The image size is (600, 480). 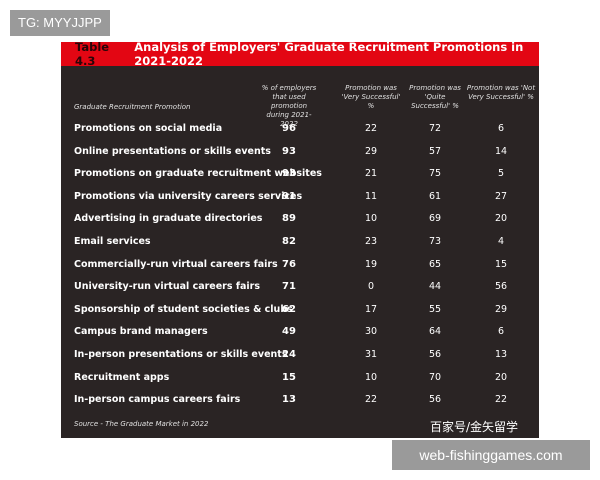 What do you see at coordinates (474, 427) in the screenshot?
I see `chinese-watermark: 百家号/金矢留学` at bounding box center [474, 427].